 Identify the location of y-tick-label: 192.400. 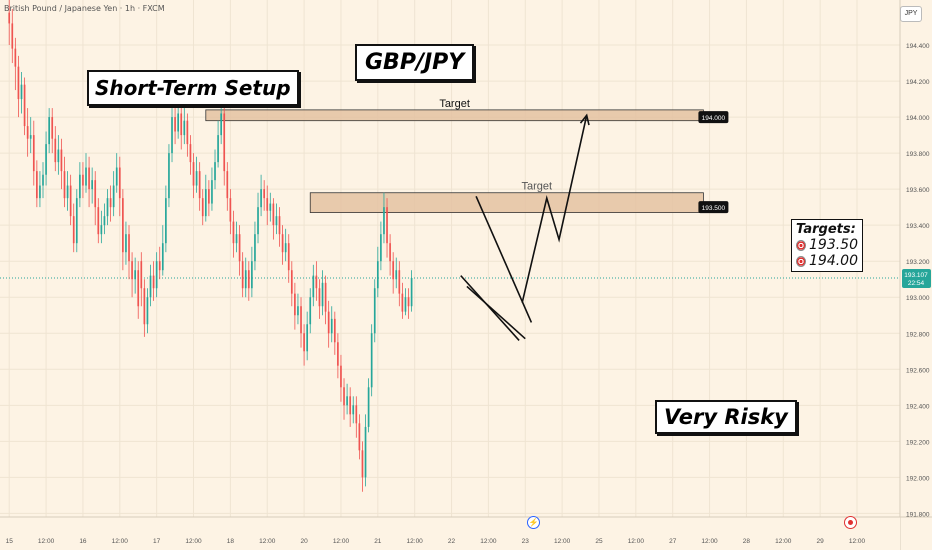
(918, 406).